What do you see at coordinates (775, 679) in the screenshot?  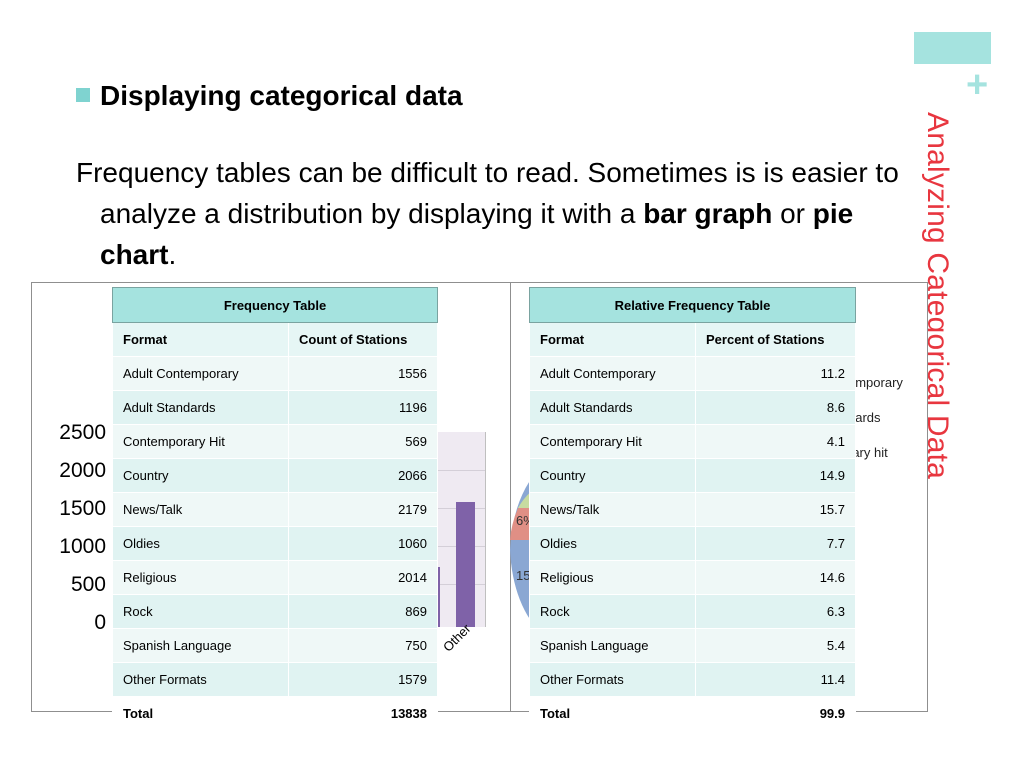 I see `percent-cell: 11.4` at bounding box center [775, 679].